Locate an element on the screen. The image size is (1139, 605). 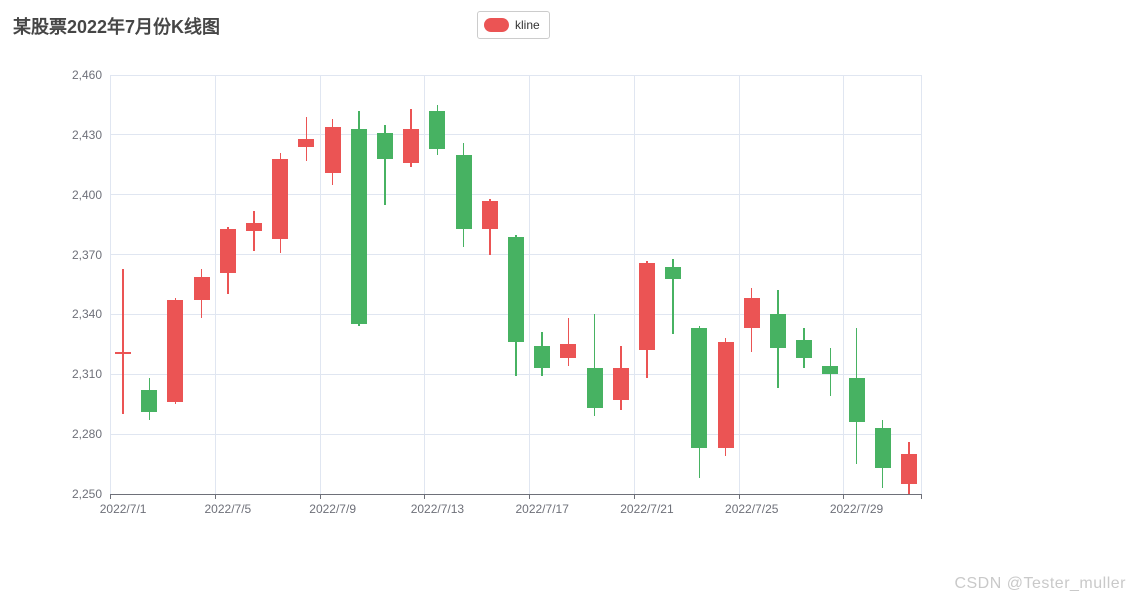
candle-2022-7-30-body is located at coordinates (882, 448).